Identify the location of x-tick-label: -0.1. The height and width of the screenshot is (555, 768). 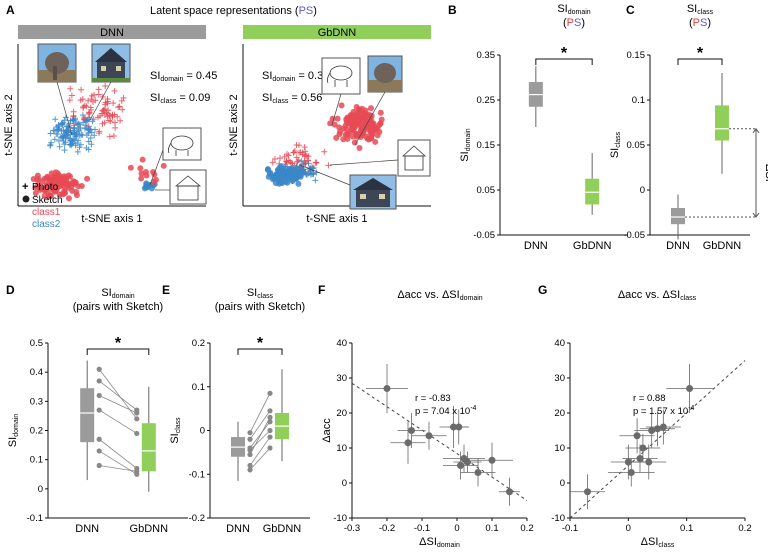
(570, 528).